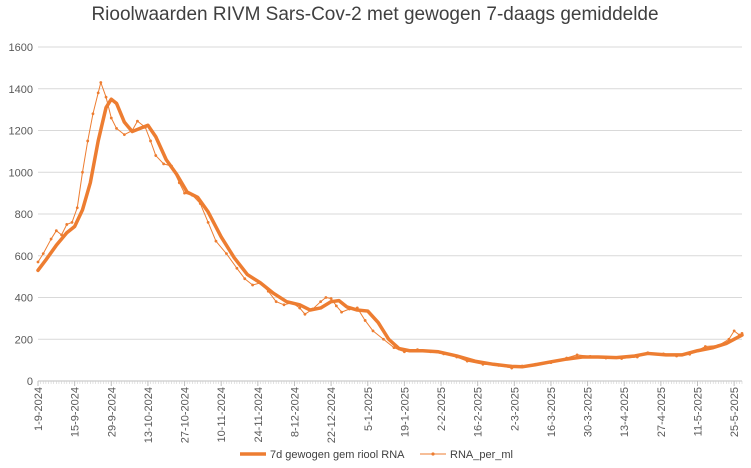 Image resolution: width=751 pixels, height=468 pixels. Describe the element at coordinates (21, 48) in the screenshot. I see `y-tick-label: 1600` at that location.